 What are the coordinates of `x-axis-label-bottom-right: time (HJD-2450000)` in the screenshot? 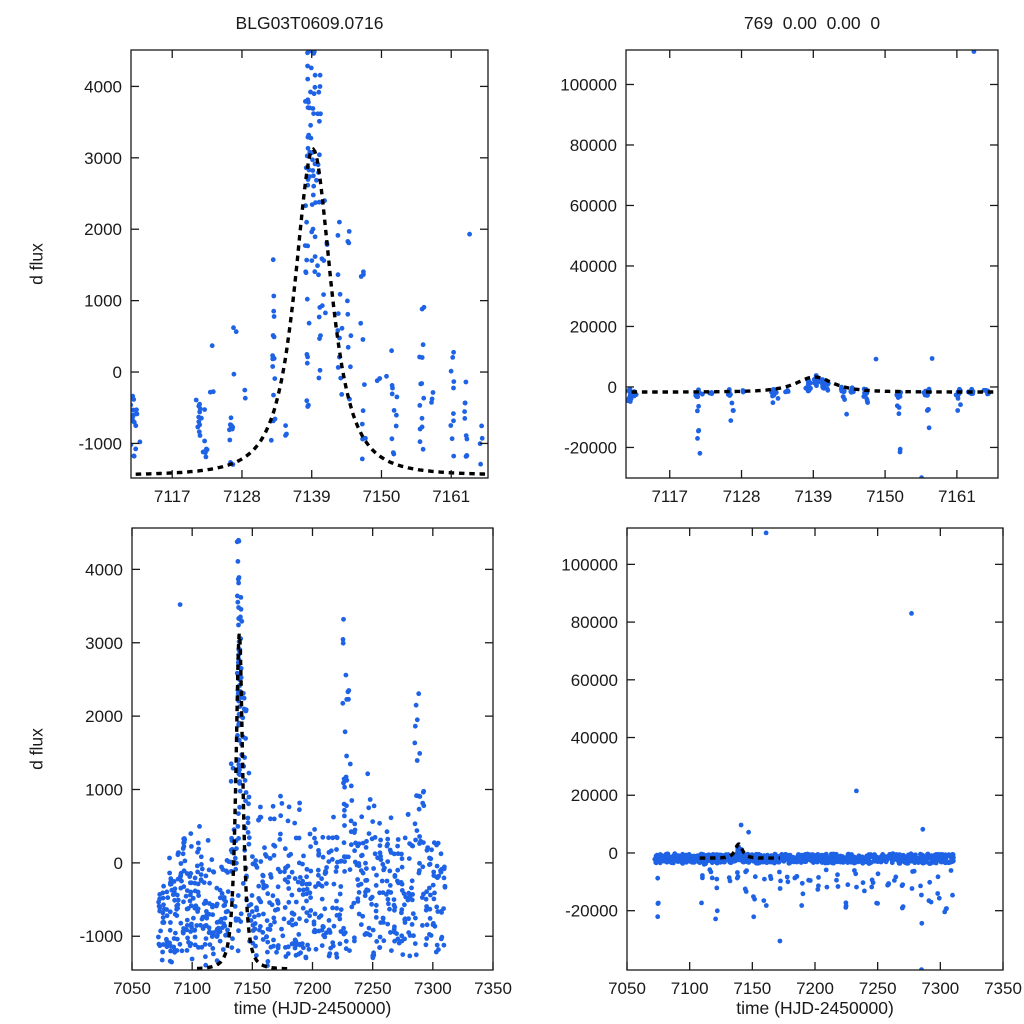 It's located at (815, 1008).